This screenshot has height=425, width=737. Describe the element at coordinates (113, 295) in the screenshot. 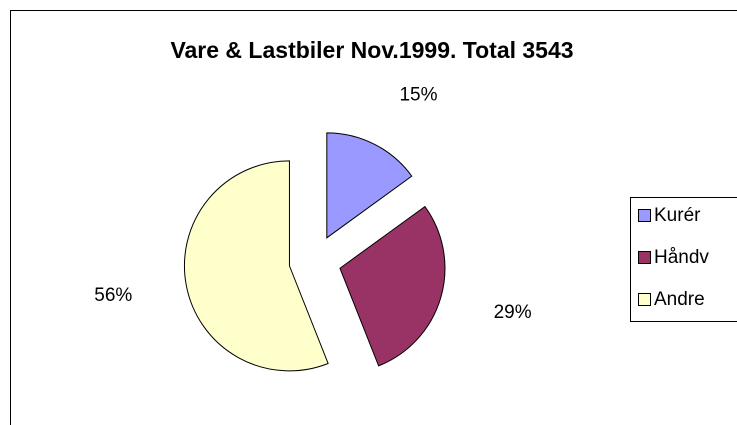

I see `data-label: 56%` at that location.